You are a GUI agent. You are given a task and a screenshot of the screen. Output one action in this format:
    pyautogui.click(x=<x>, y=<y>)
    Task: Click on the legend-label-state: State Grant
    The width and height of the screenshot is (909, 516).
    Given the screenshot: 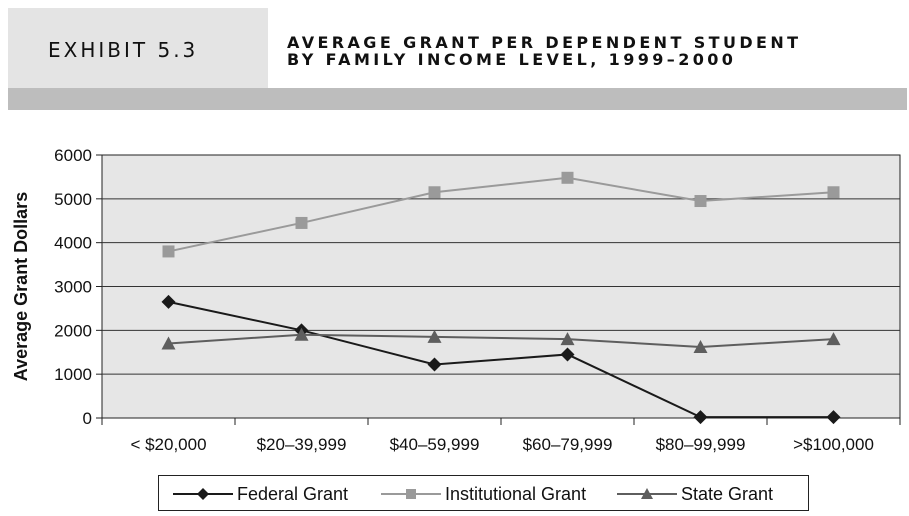 What is the action you would take?
    pyautogui.click(x=727, y=493)
    